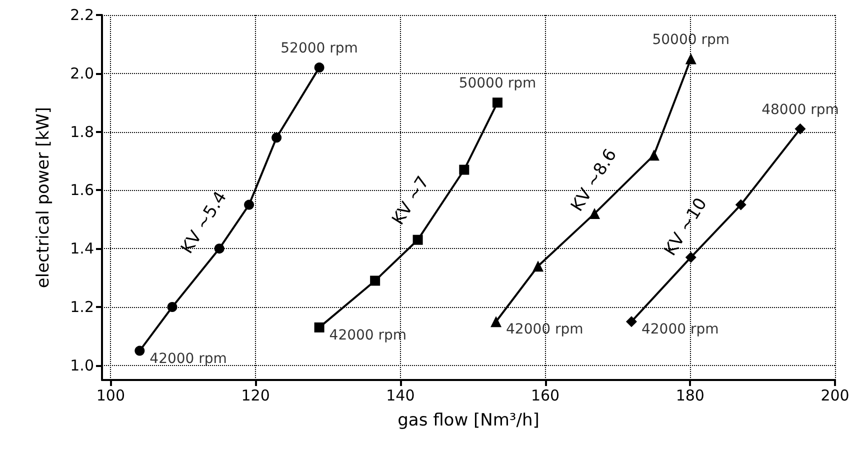 This screenshot has height=466, width=859. What do you see at coordinates (82, 73) in the screenshot?
I see `y-tick-label: 2.0` at bounding box center [82, 73].